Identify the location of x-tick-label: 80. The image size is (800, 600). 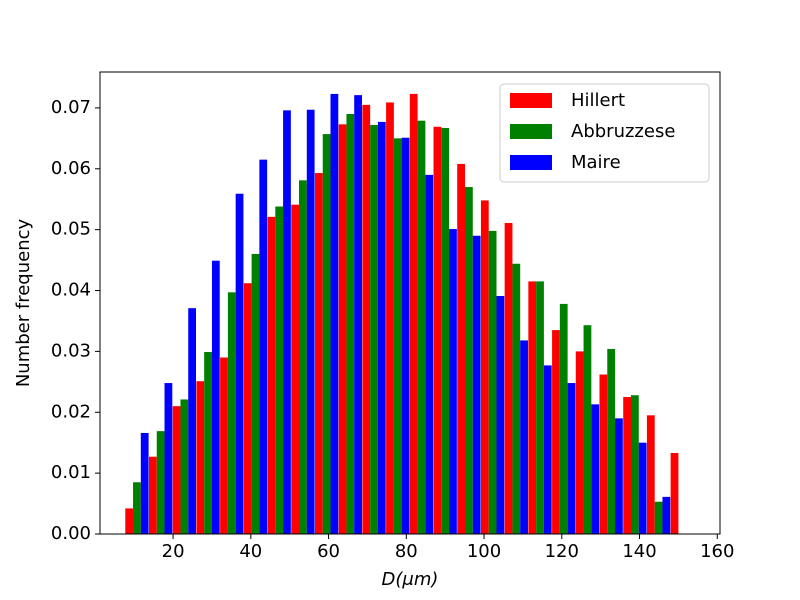
(406, 551).